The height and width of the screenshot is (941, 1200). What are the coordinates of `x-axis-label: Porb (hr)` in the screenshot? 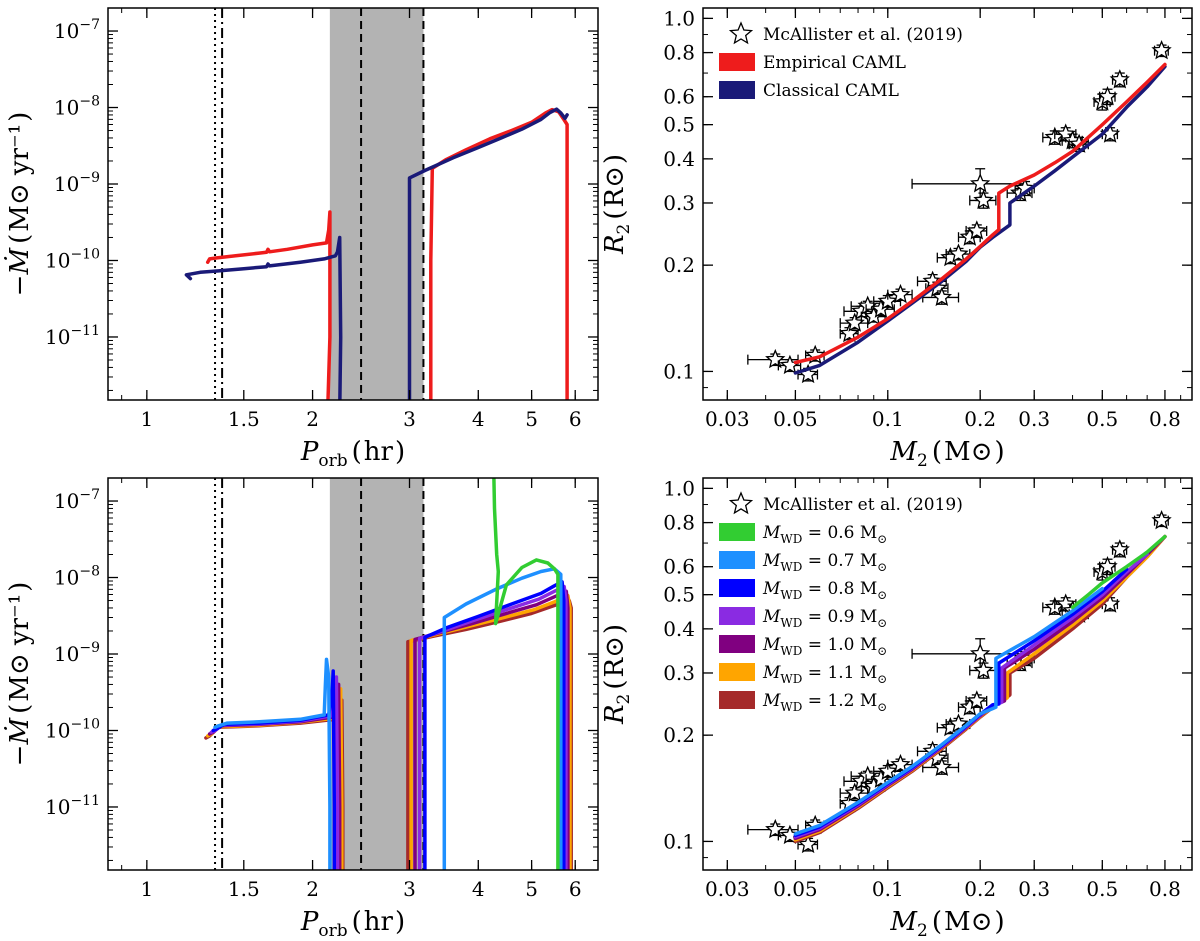 It's located at (352, 924).